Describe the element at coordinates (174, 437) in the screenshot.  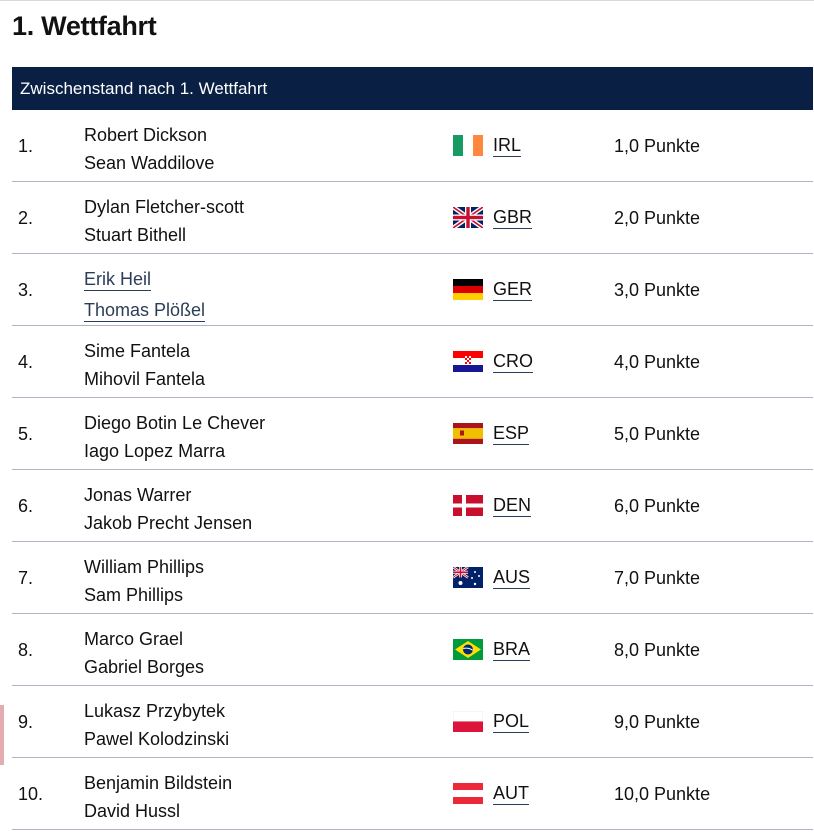
I see `crew-names: Diego Botin Le Chever Iago Lopez Marra` at that location.